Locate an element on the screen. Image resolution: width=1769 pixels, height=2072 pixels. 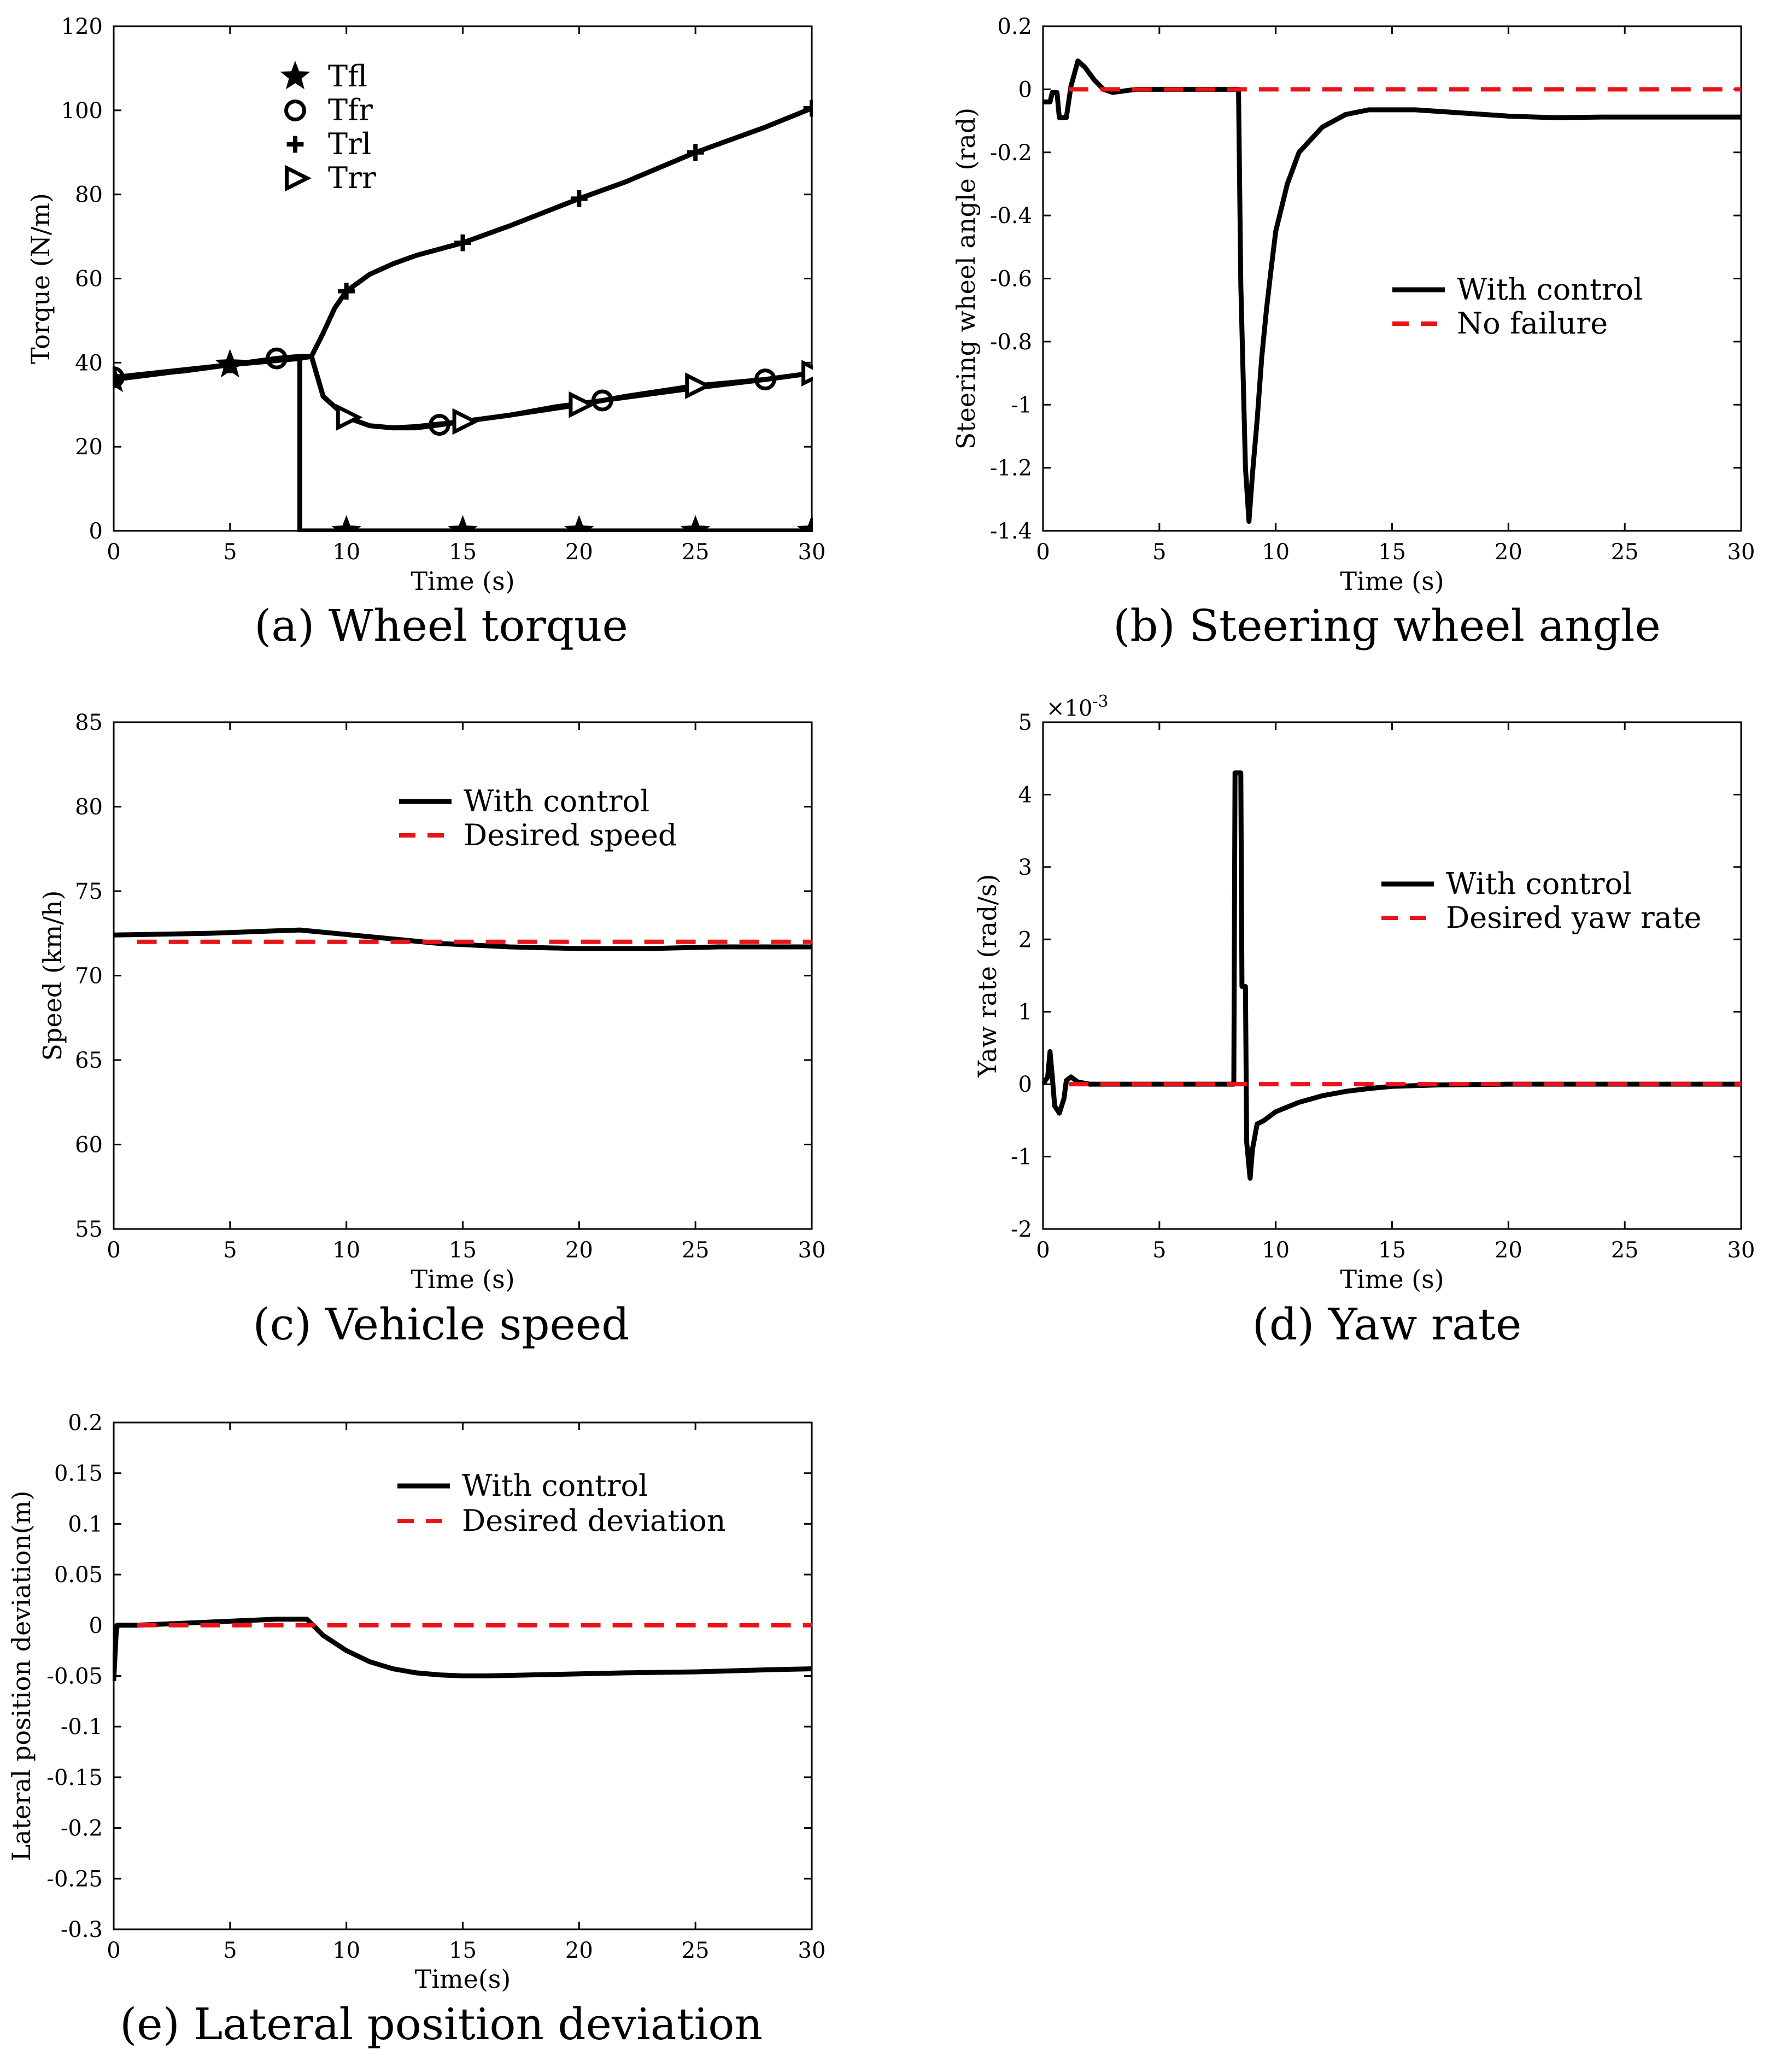
y-tick-label: -0.3 is located at coordinates (82, 1929).